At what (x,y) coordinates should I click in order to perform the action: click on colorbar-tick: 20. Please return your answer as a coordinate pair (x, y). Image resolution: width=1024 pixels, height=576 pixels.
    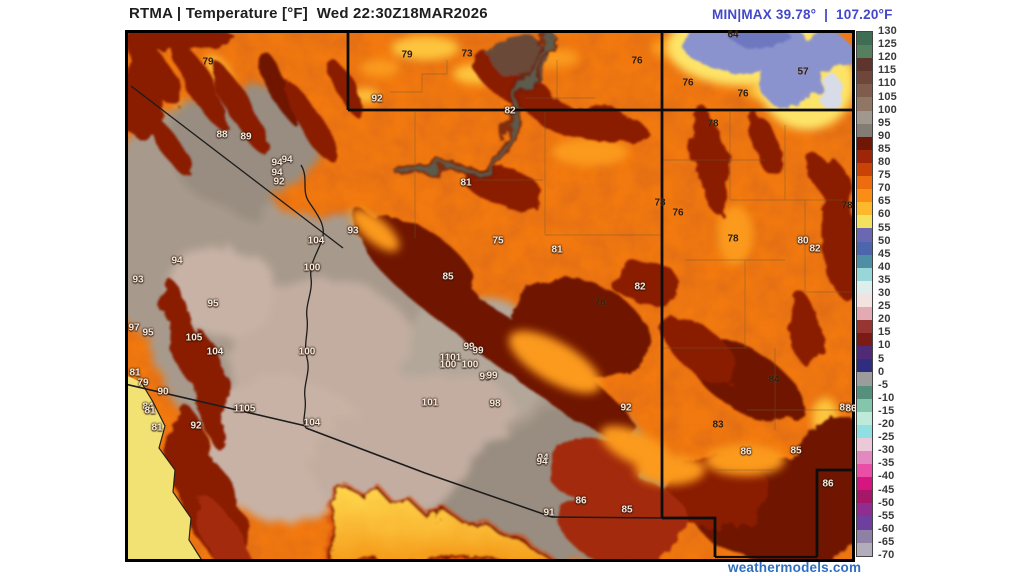
    Looking at the image, I should click on (884, 319).